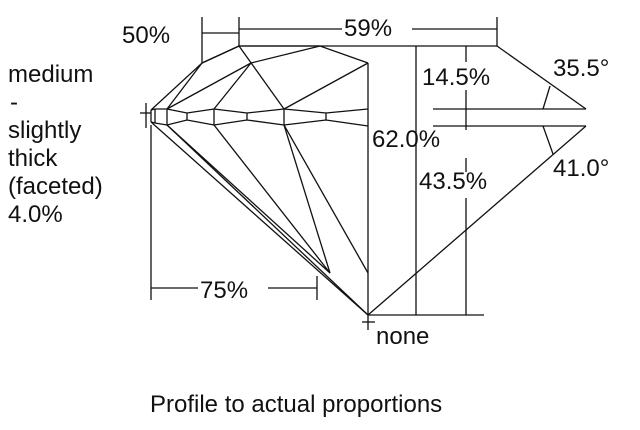 This screenshot has width=640, height=430. I want to click on girdle-label-line2: -, so click(14, 102).